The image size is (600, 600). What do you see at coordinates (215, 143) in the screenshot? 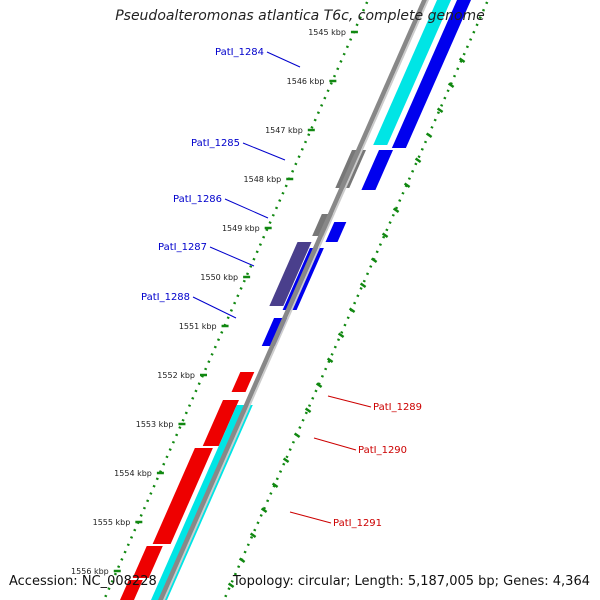
I see `gene-label: PatI_1285` at bounding box center [215, 143].